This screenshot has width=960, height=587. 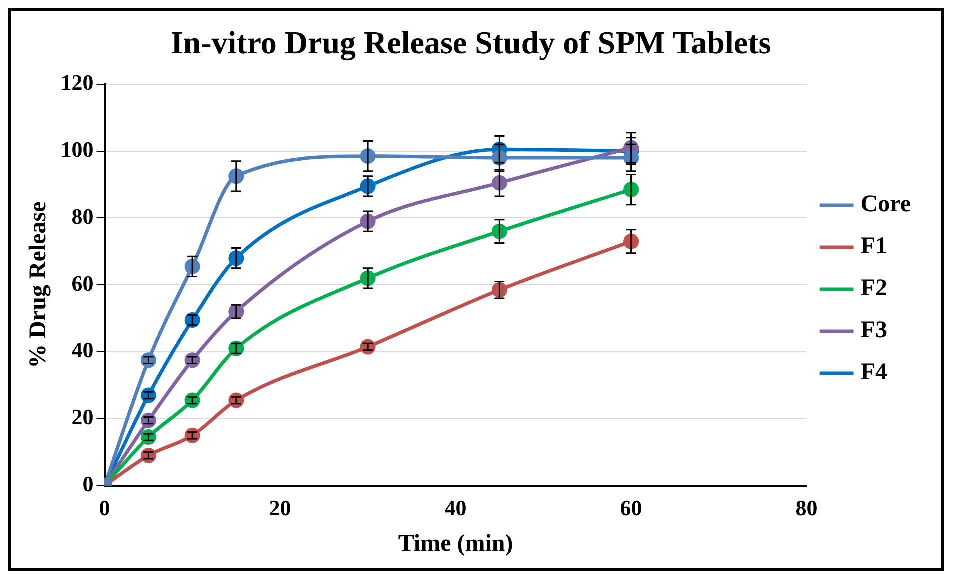 What do you see at coordinates (874, 247) in the screenshot?
I see `legend-label: F1` at bounding box center [874, 247].